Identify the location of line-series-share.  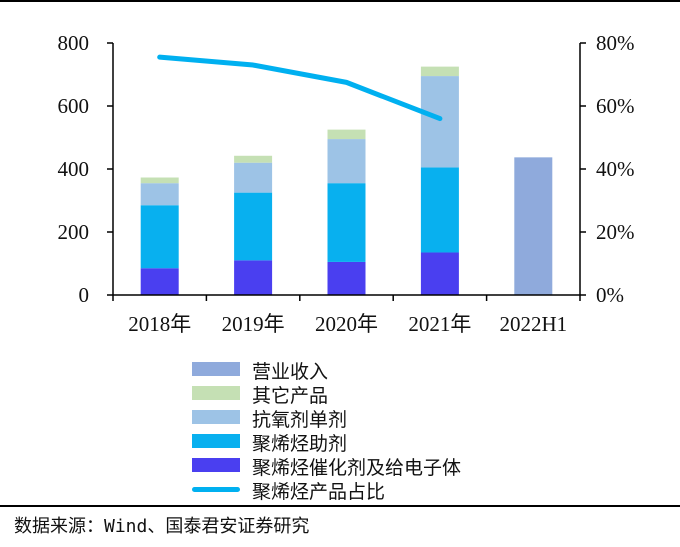
(300, 88).